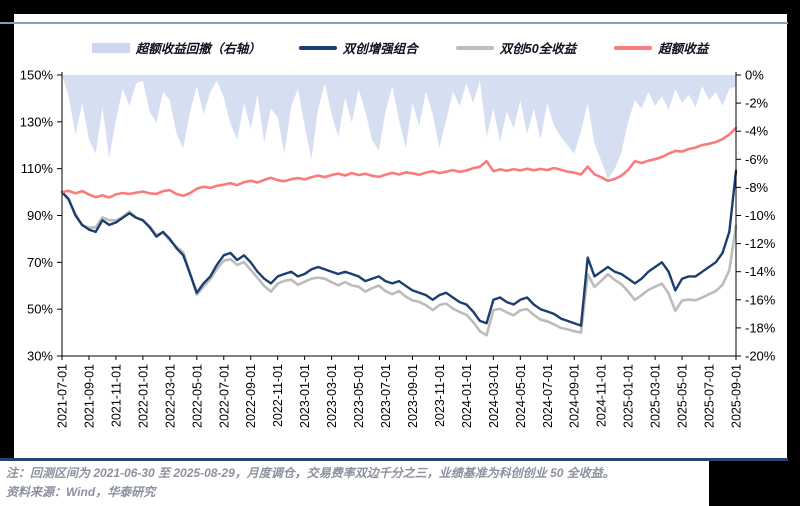 This screenshot has width=800, height=506. I want to click on legend-item-portfolio: 双创增强组合, so click(358, 47).